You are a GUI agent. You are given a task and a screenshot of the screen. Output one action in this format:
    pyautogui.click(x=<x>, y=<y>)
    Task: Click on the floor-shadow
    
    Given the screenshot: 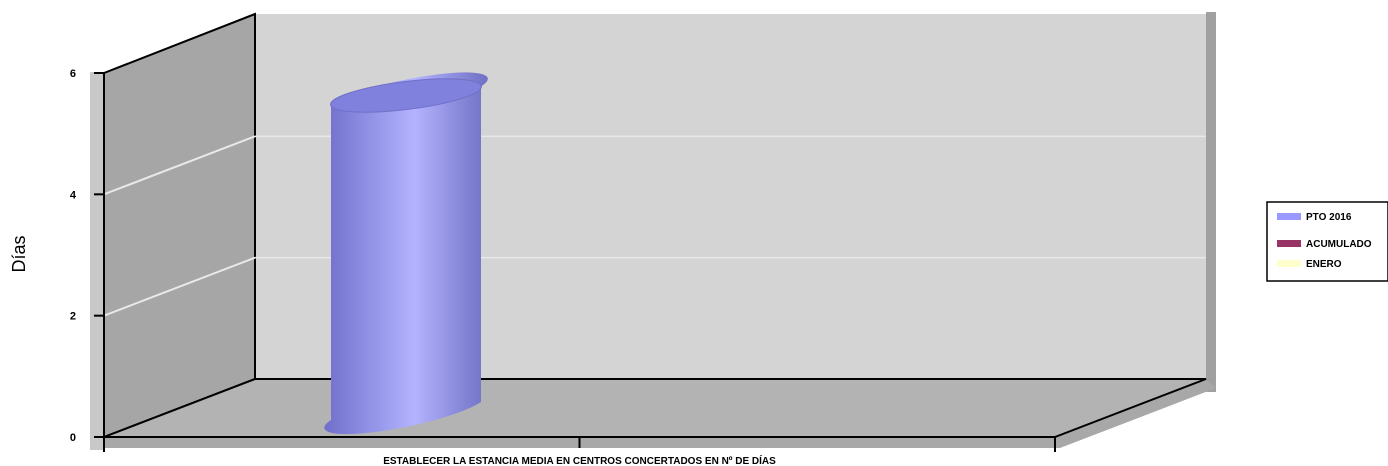 What is the action you would take?
    pyautogui.click(x=660, y=414)
    